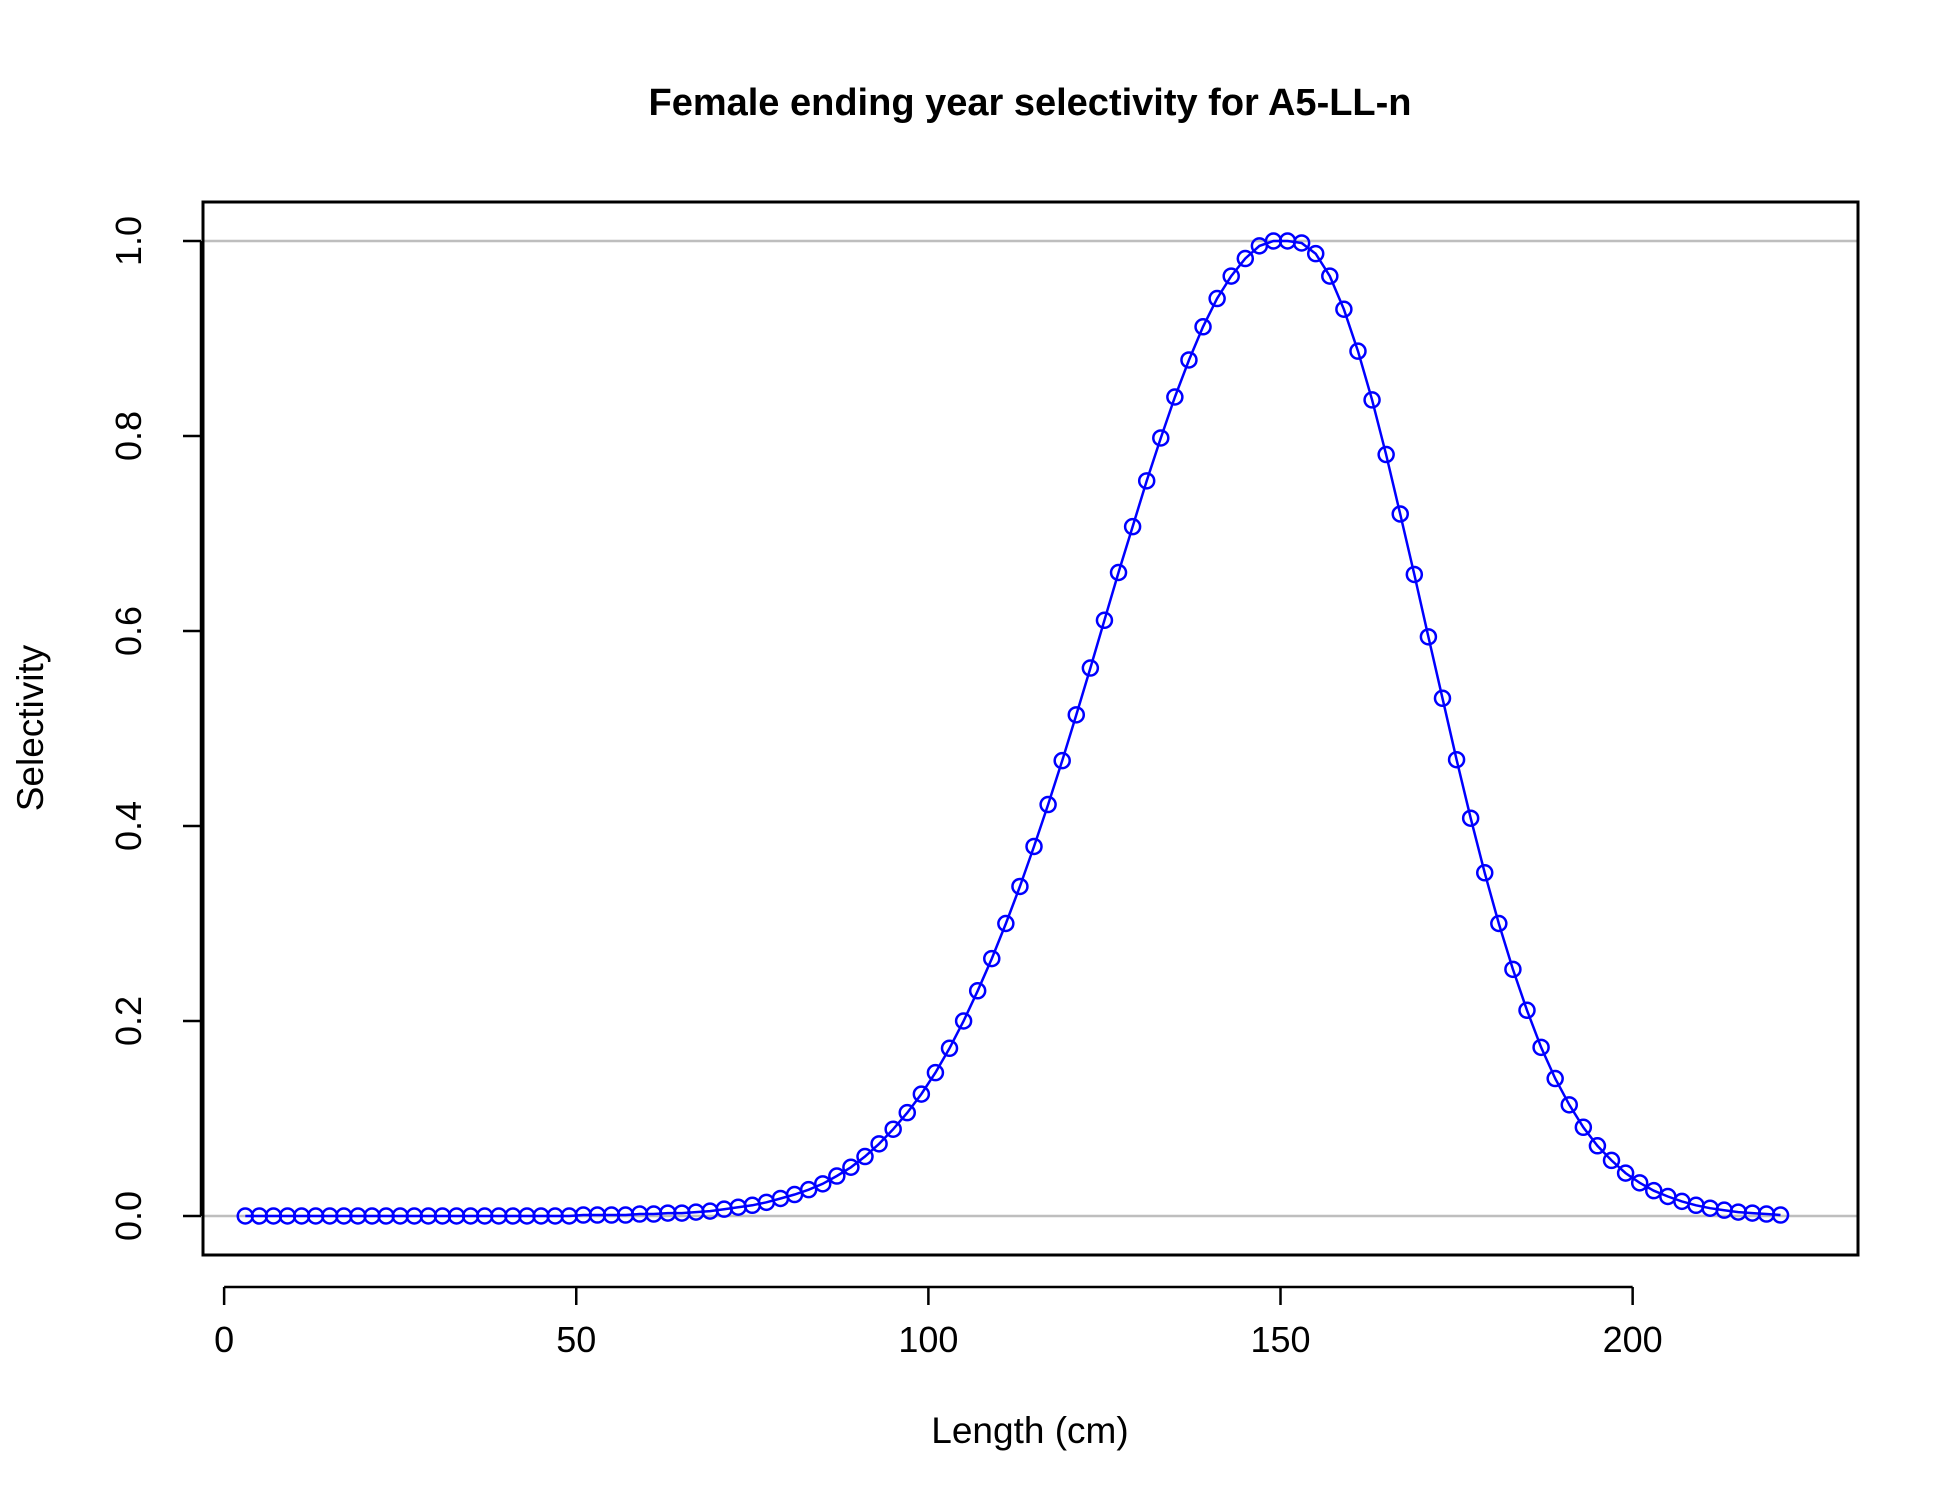  Describe the element at coordinates (128, 1216) in the screenshot. I see `y-tick-label-0: 0.0` at that location.